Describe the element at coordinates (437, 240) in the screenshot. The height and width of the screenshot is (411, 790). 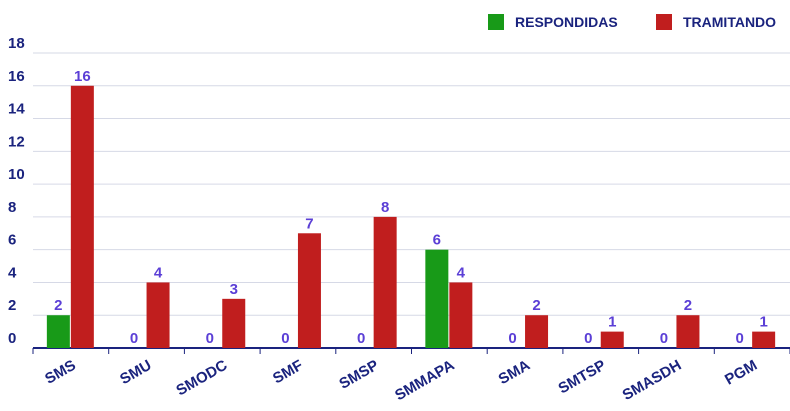
I see `value-label: 6` at that location.